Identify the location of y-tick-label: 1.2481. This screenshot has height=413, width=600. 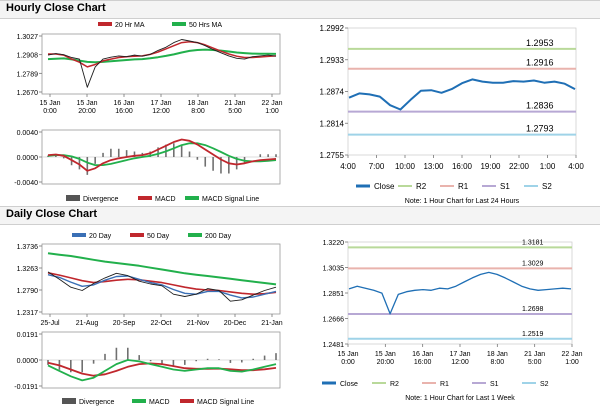
(334, 345).